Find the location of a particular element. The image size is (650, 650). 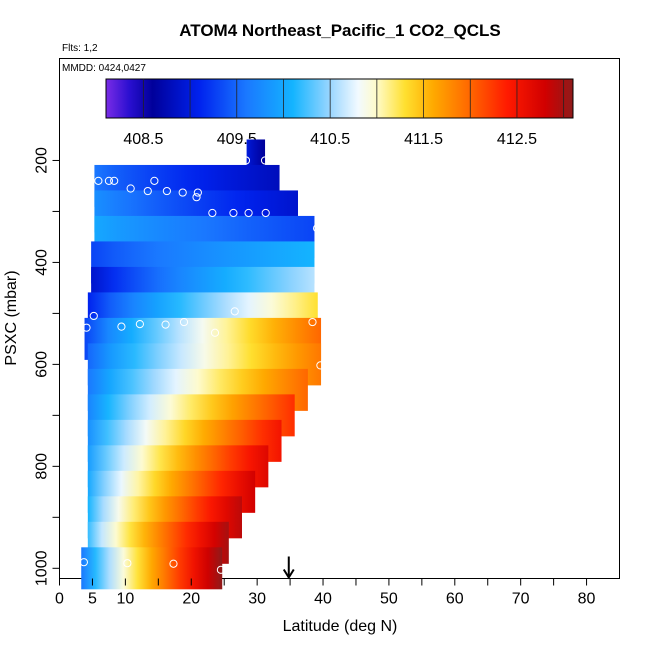

y-axis: 200 400 600 800 1000 is located at coordinates (47, 366).